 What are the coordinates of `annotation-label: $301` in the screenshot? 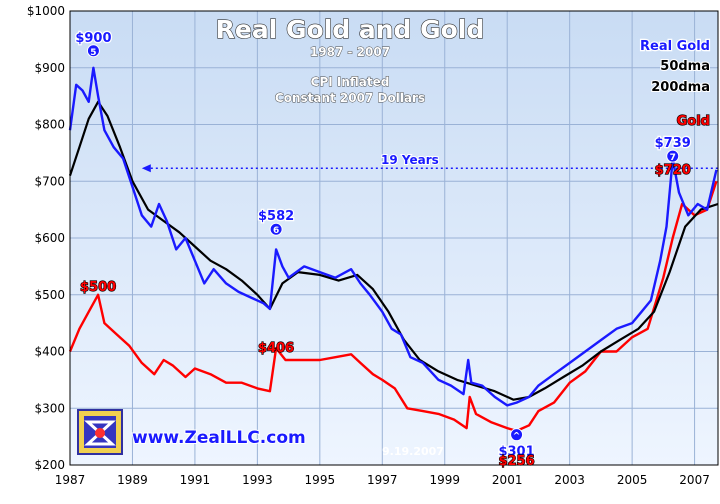 It's located at (516, 452).